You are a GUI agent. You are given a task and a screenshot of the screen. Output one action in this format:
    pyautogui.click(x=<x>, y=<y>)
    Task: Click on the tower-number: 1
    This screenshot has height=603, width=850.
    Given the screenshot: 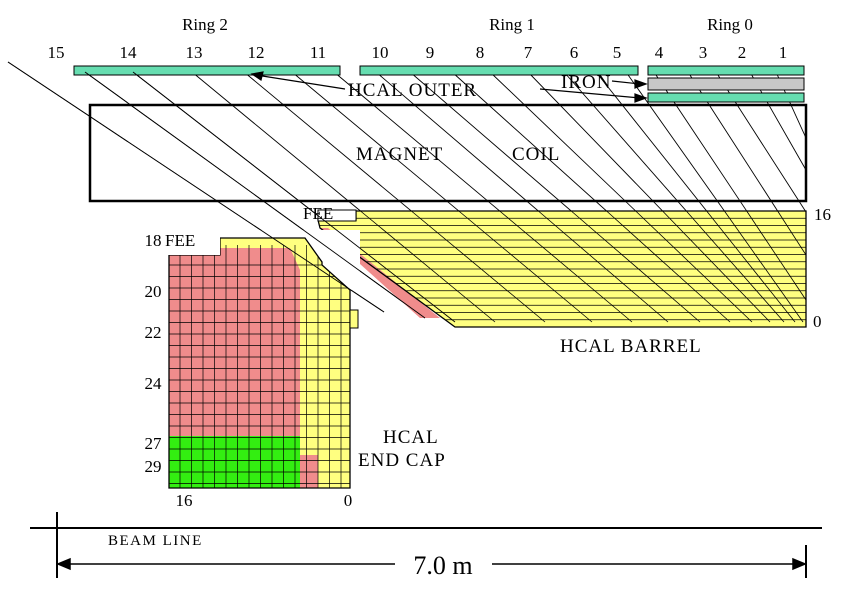 What is the action you would take?
    pyautogui.click(x=783, y=52)
    